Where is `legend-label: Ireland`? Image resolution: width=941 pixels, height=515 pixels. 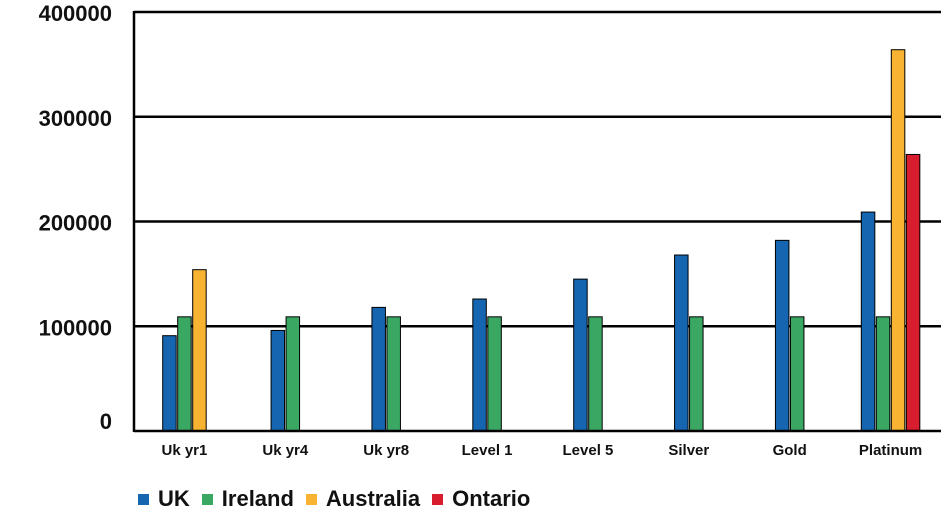
legend-label: Ireland is located at coordinates (257, 498).